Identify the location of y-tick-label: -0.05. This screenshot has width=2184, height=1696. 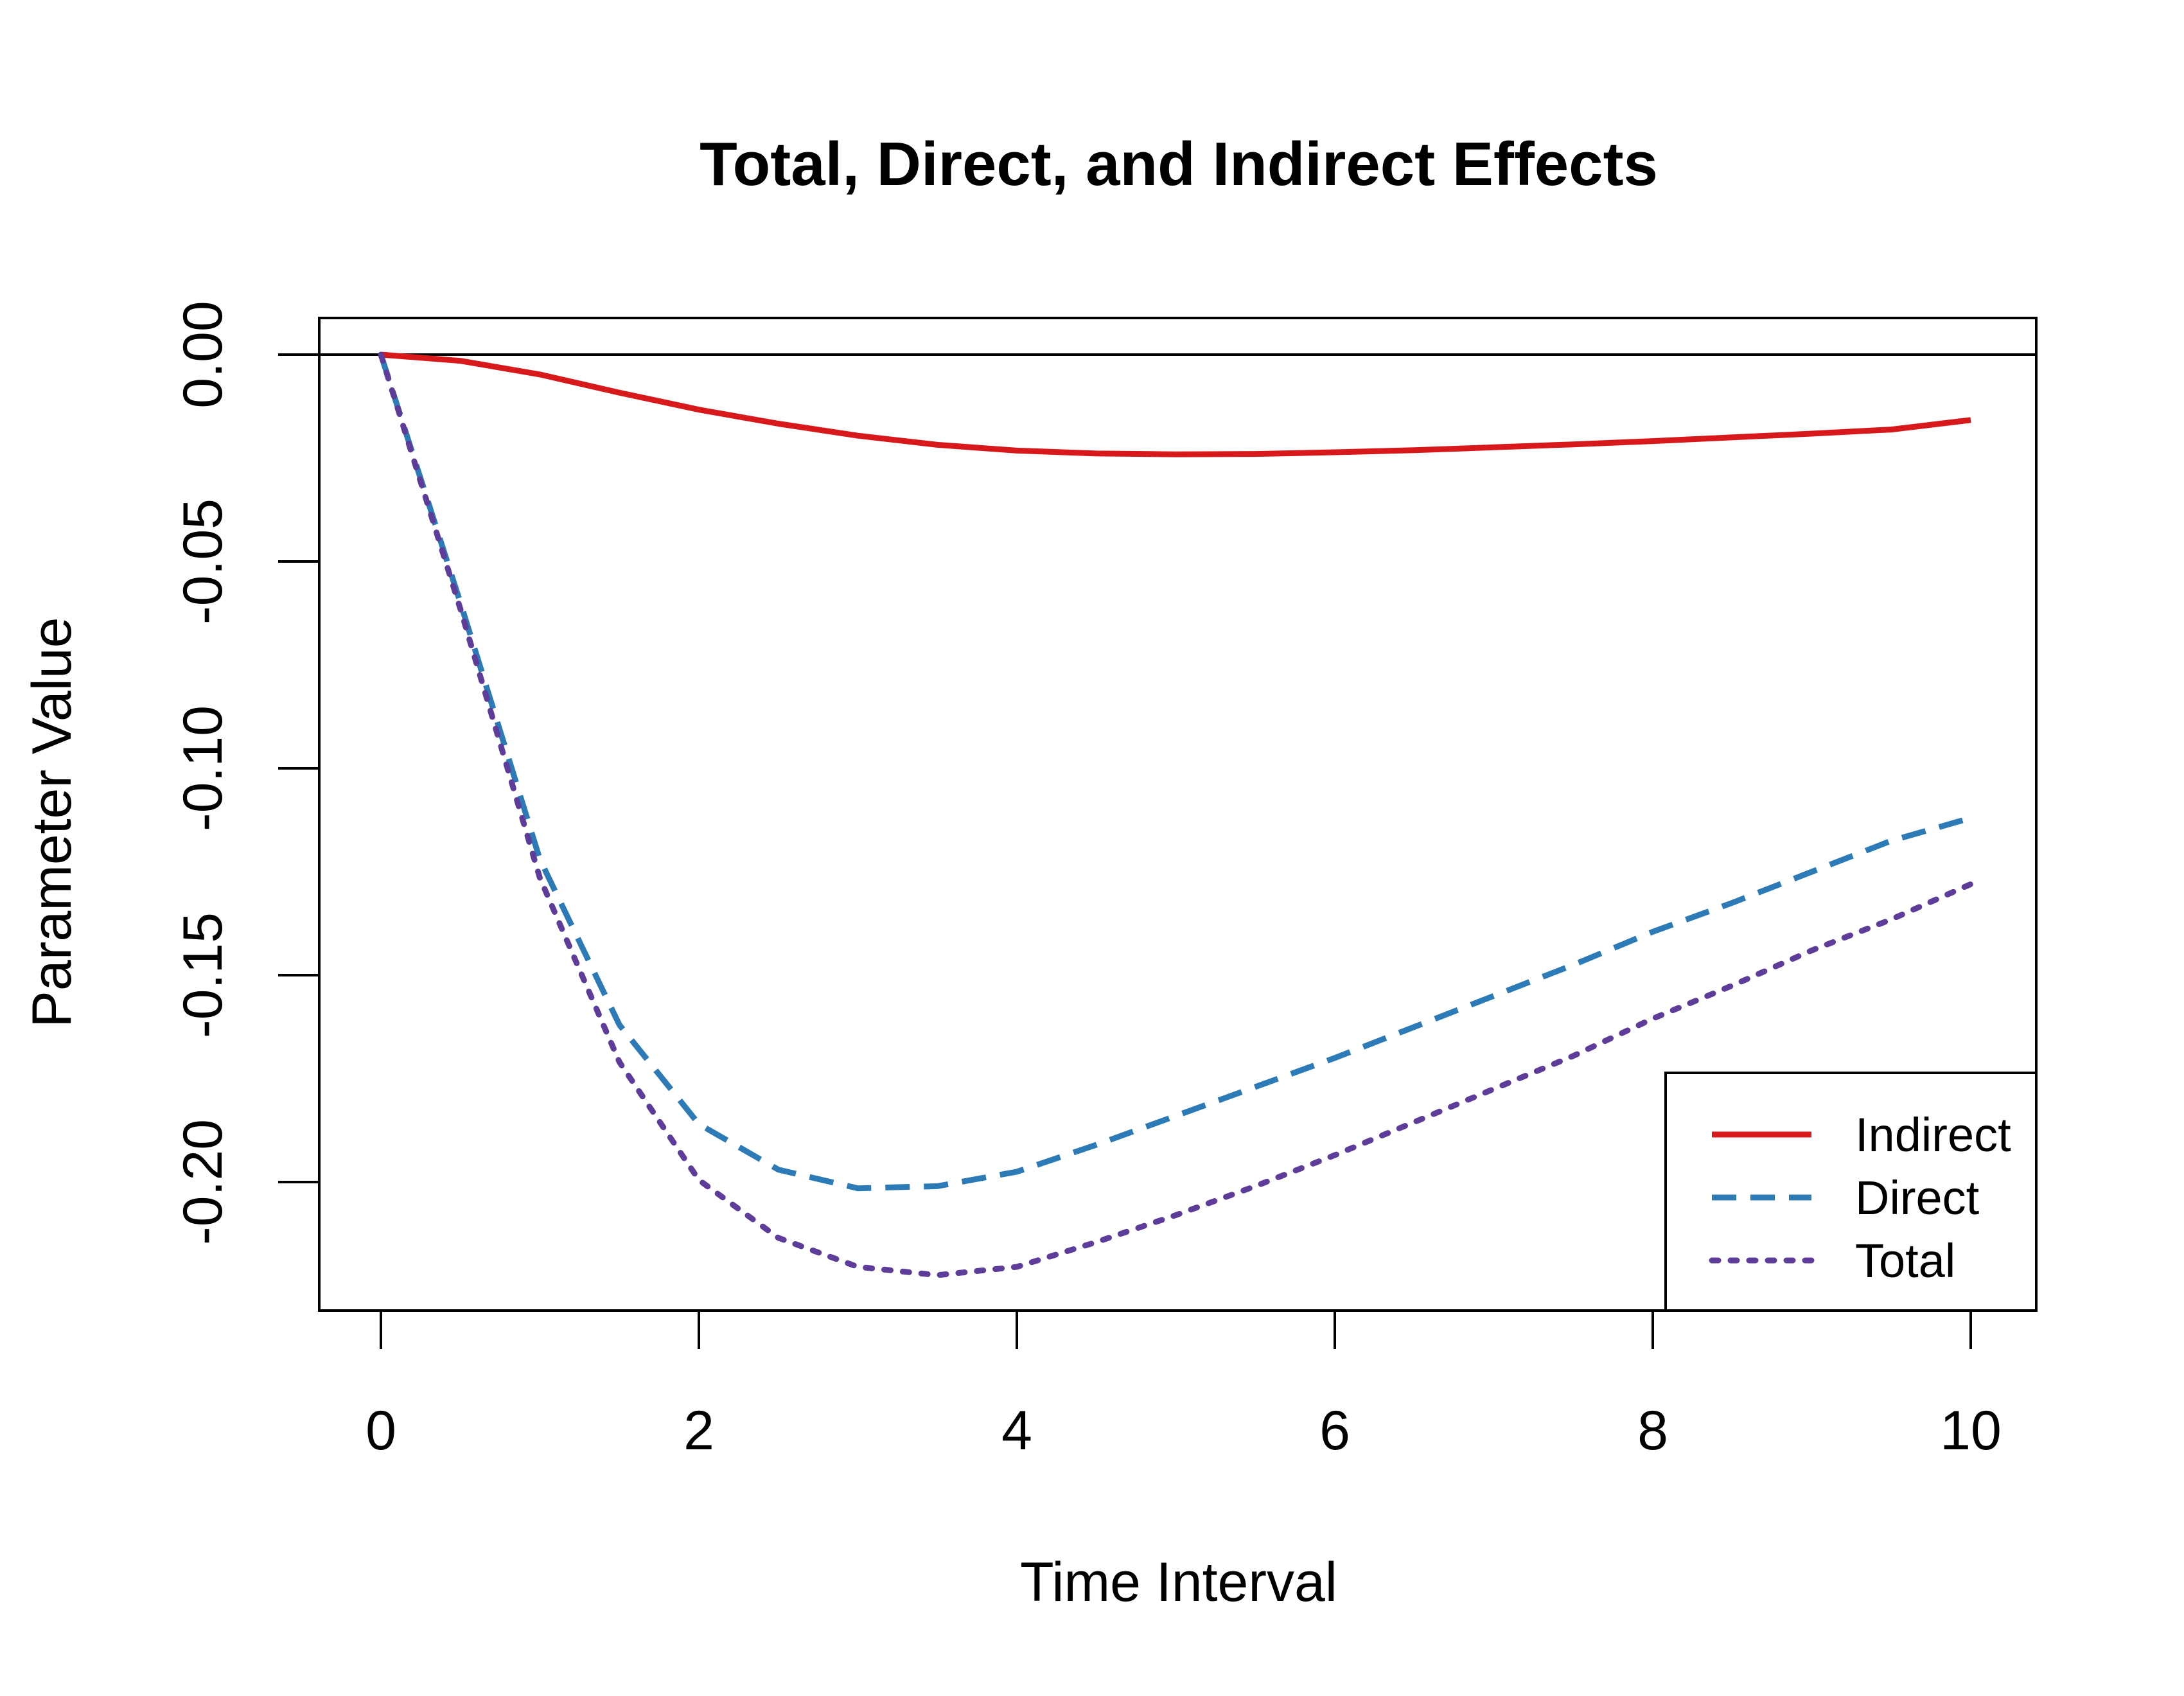
(203, 561).